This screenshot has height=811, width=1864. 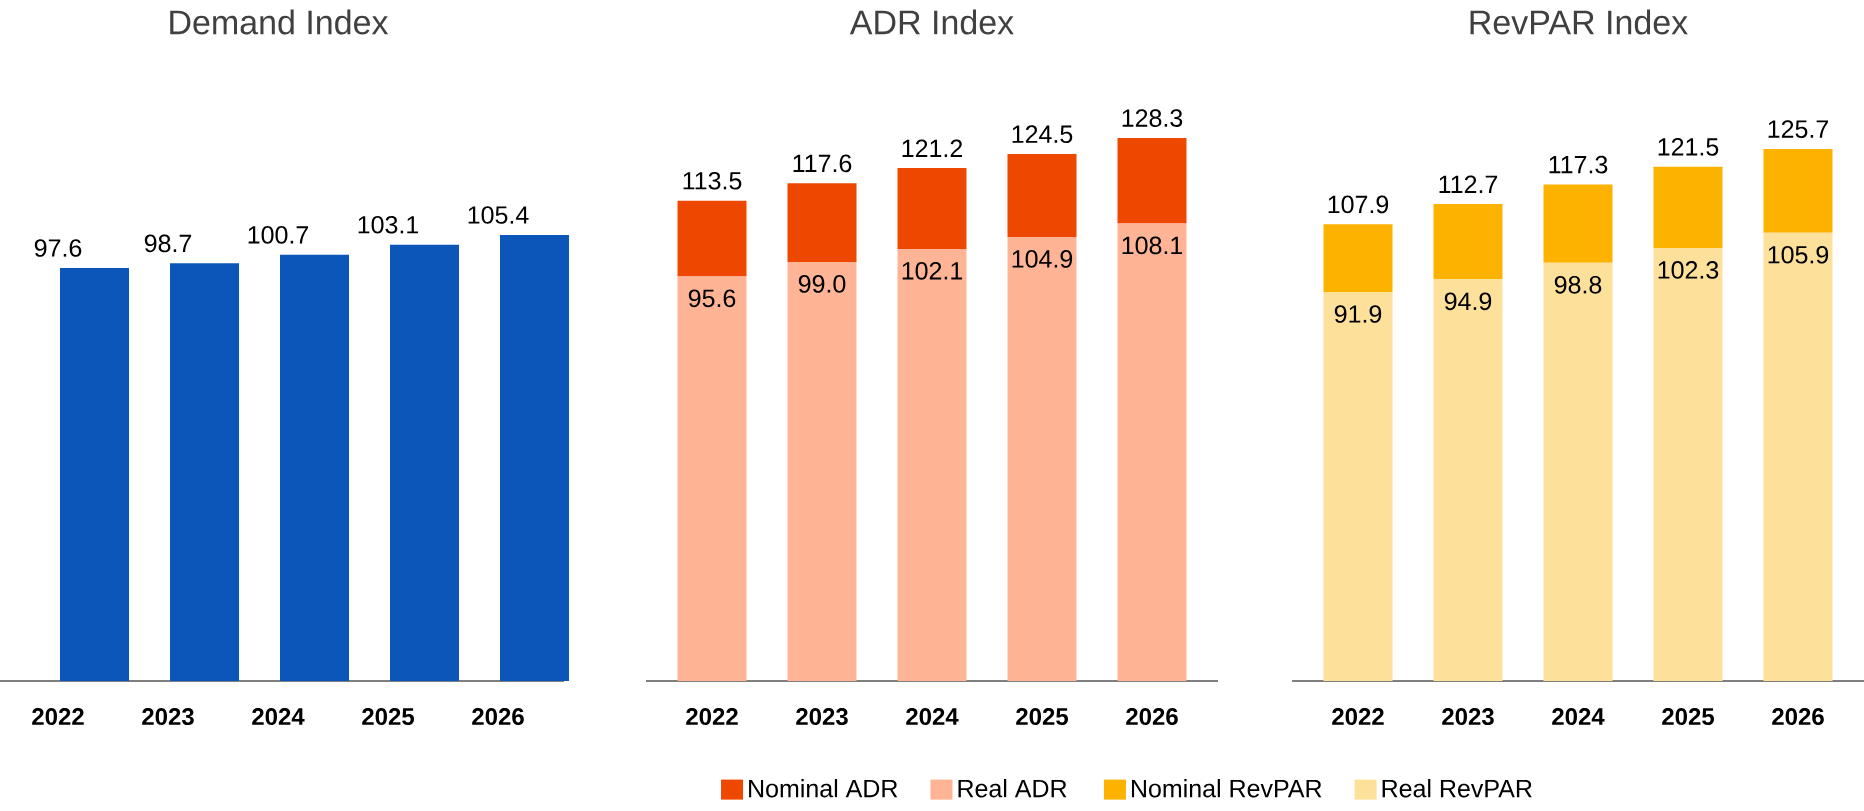 I want to click on data-label: 98.7, so click(x=168, y=243).